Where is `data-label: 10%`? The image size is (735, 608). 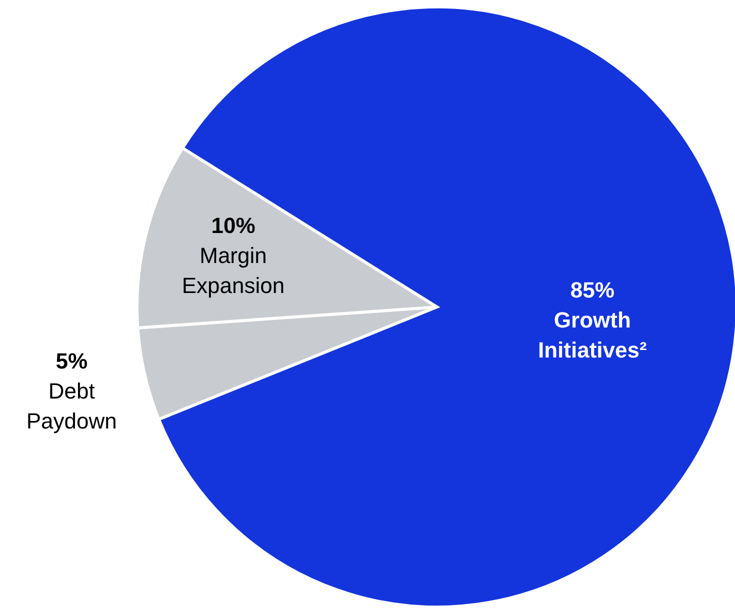
data-label: 10% is located at coordinates (233, 225).